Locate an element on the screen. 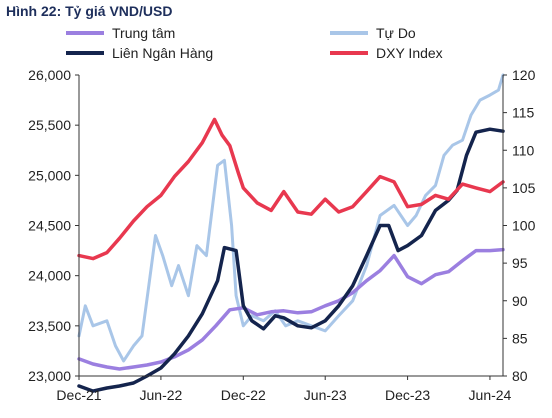  x-tick-label: Jun-24 is located at coordinates (490, 395).